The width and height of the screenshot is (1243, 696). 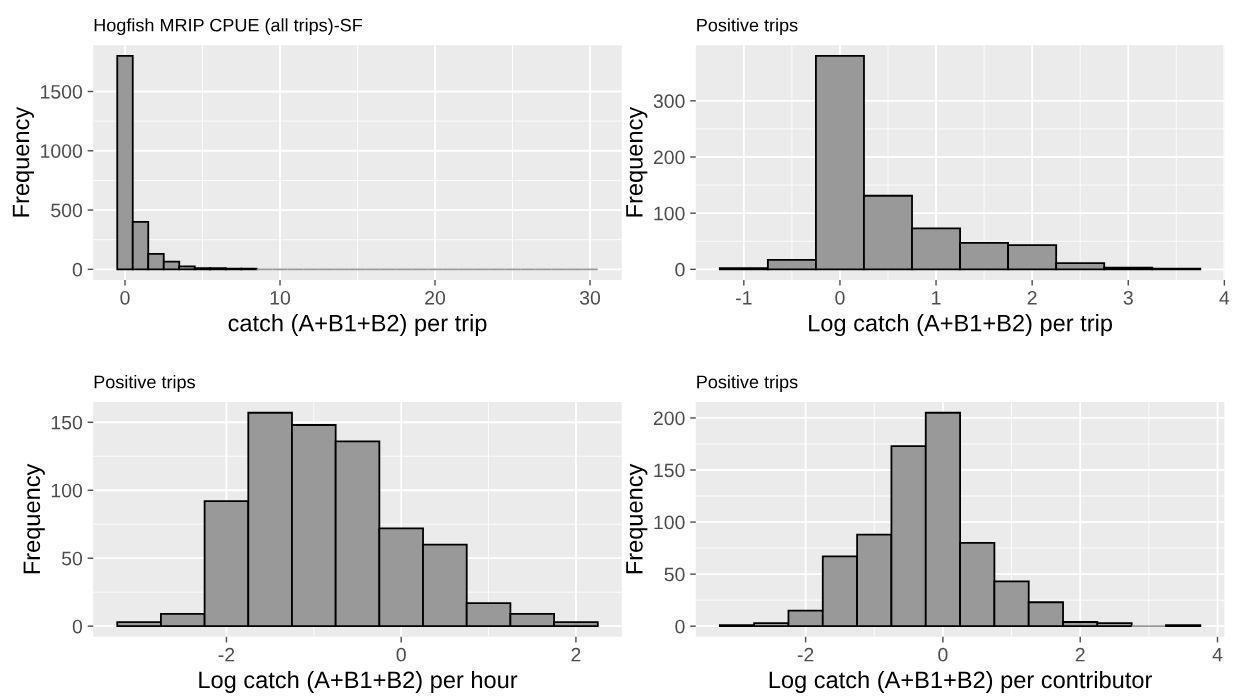 I want to click on x-tick-label: 20, so click(x=435, y=297).